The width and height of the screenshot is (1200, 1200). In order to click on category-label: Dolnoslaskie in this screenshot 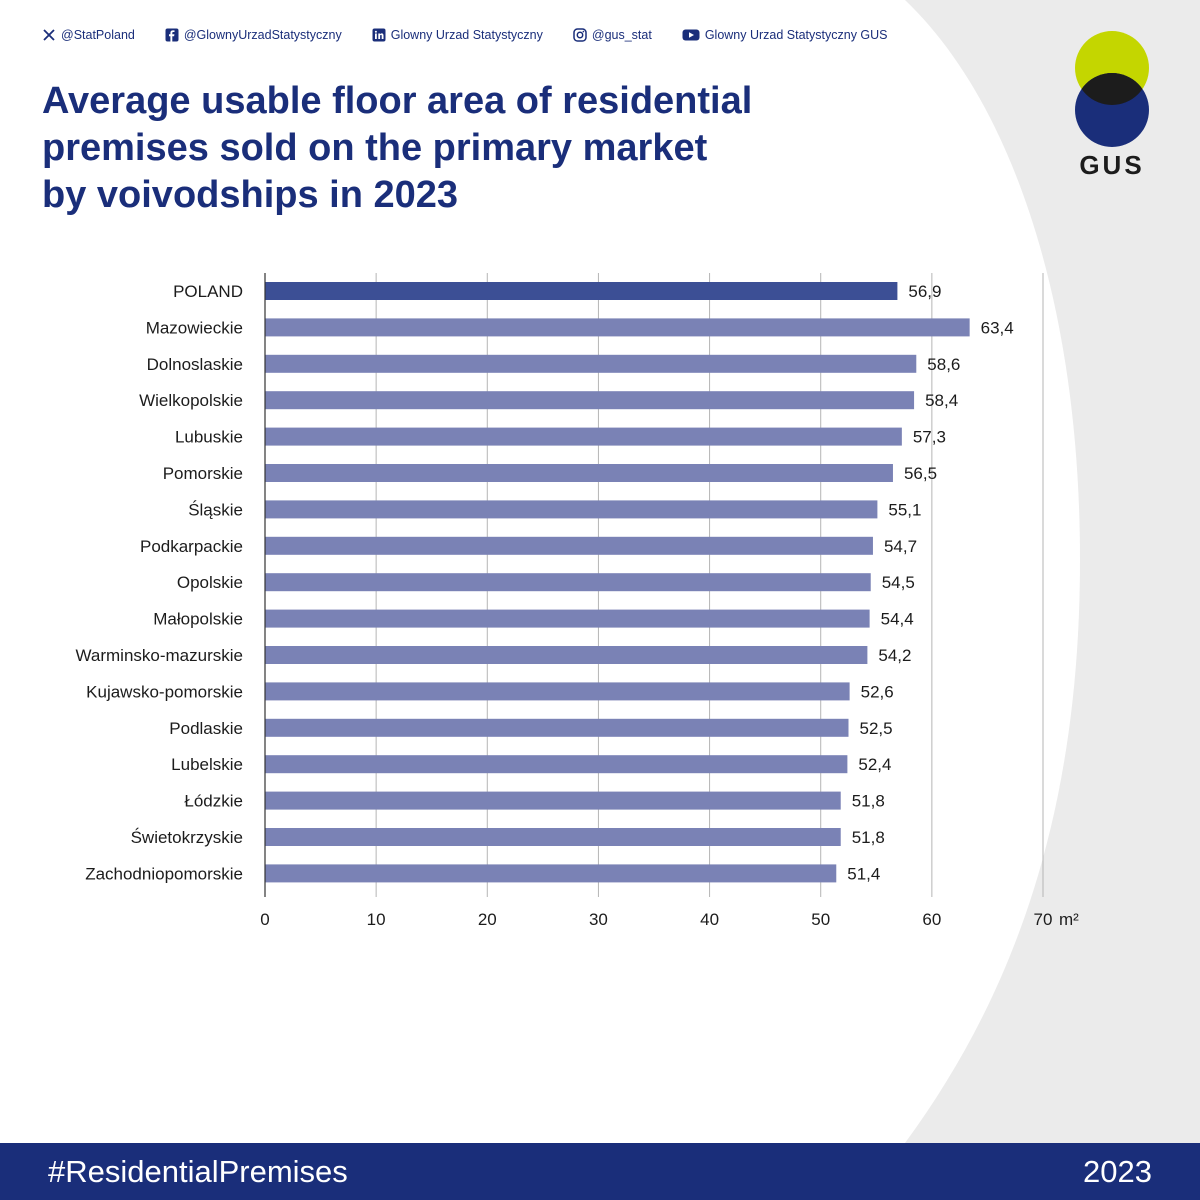, I will do `click(195, 364)`.